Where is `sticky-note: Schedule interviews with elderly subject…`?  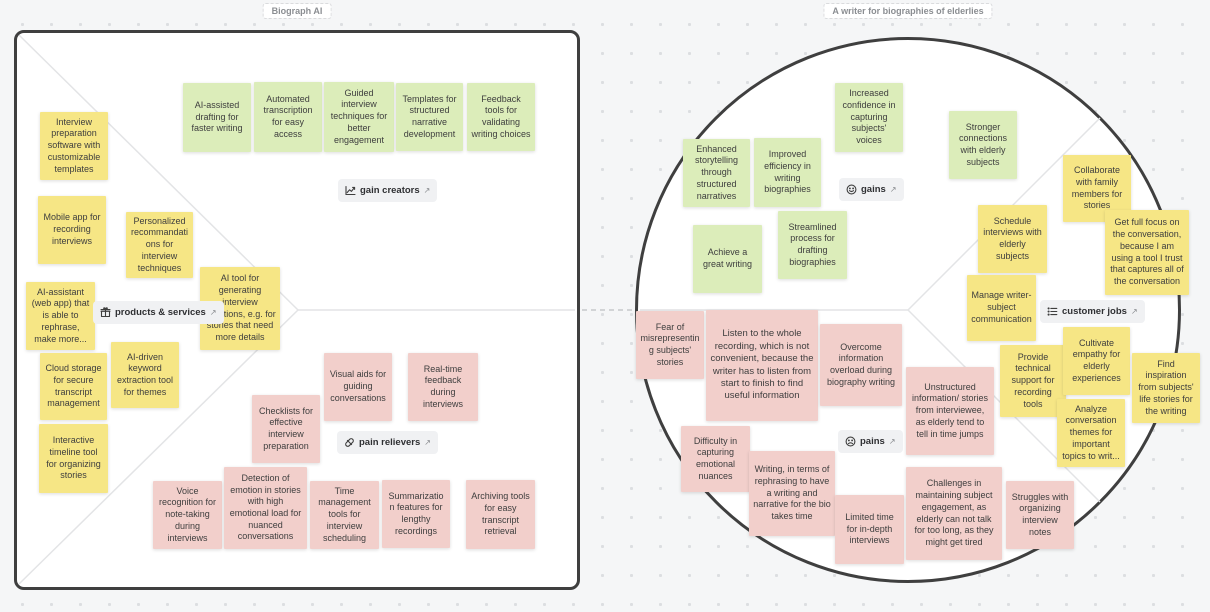 sticky-note: Schedule interviews with elderly subject… is located at coordinates (1012, 239).